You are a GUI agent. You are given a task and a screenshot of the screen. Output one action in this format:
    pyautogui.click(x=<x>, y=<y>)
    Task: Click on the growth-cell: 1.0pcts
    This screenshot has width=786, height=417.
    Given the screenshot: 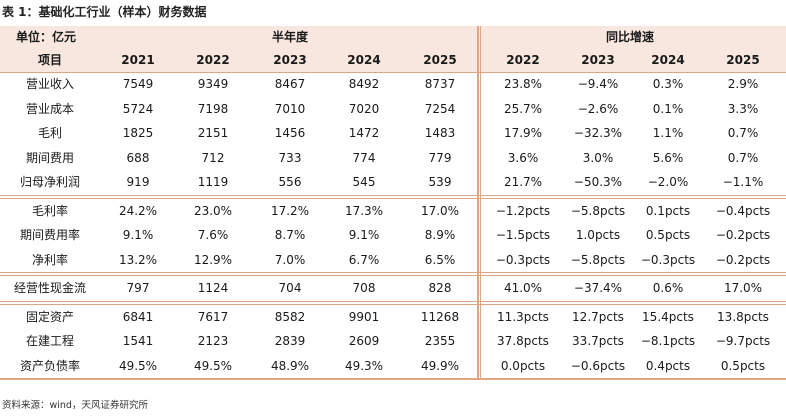 What is the action you would take?
    pyautogui.click(x=598, y=235)
    